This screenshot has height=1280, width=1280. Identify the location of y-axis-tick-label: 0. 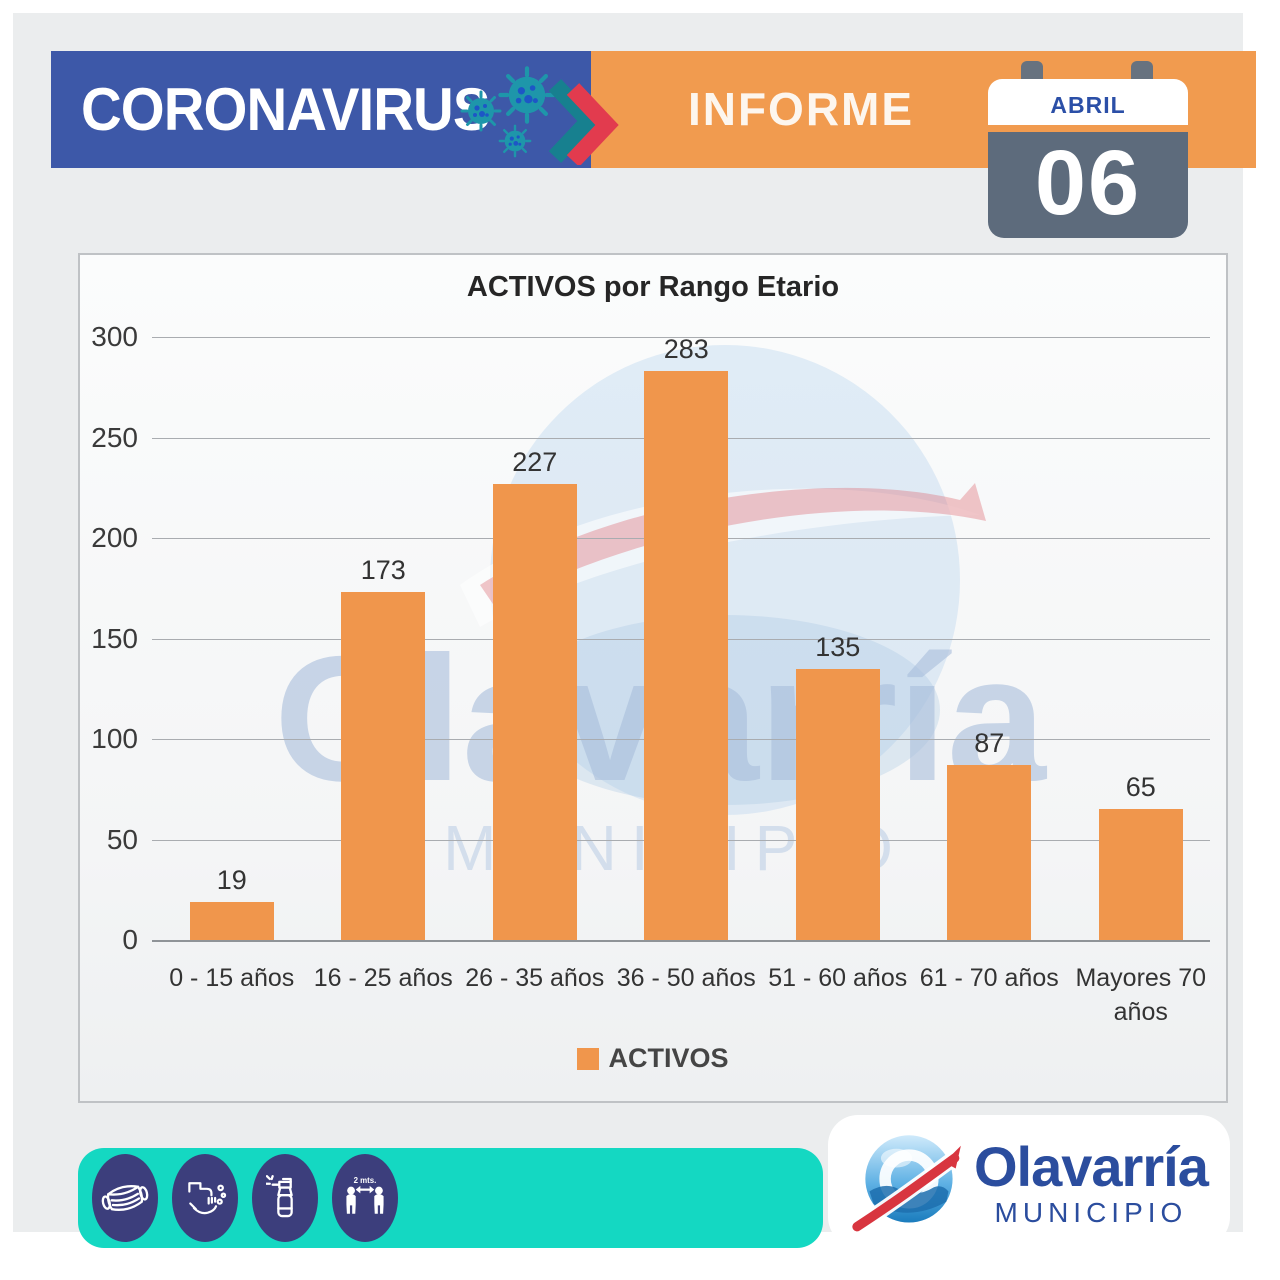
(130, 939).